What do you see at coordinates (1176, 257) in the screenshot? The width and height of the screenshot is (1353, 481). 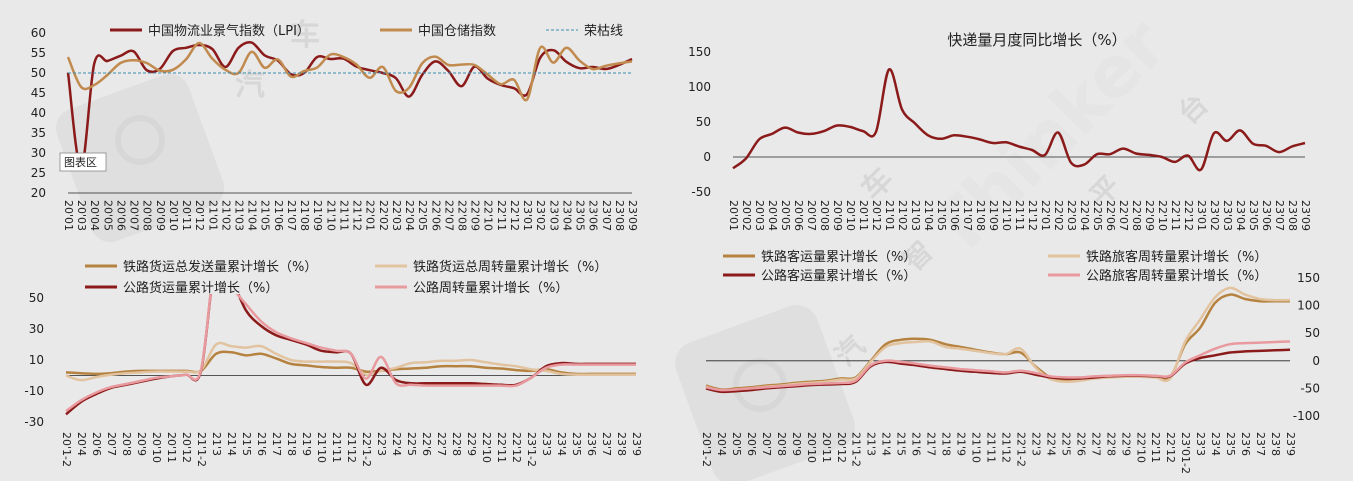 I see `legend-label: 铁路旅客周转量累计增长（%）` at bounding box center [1176, 257].